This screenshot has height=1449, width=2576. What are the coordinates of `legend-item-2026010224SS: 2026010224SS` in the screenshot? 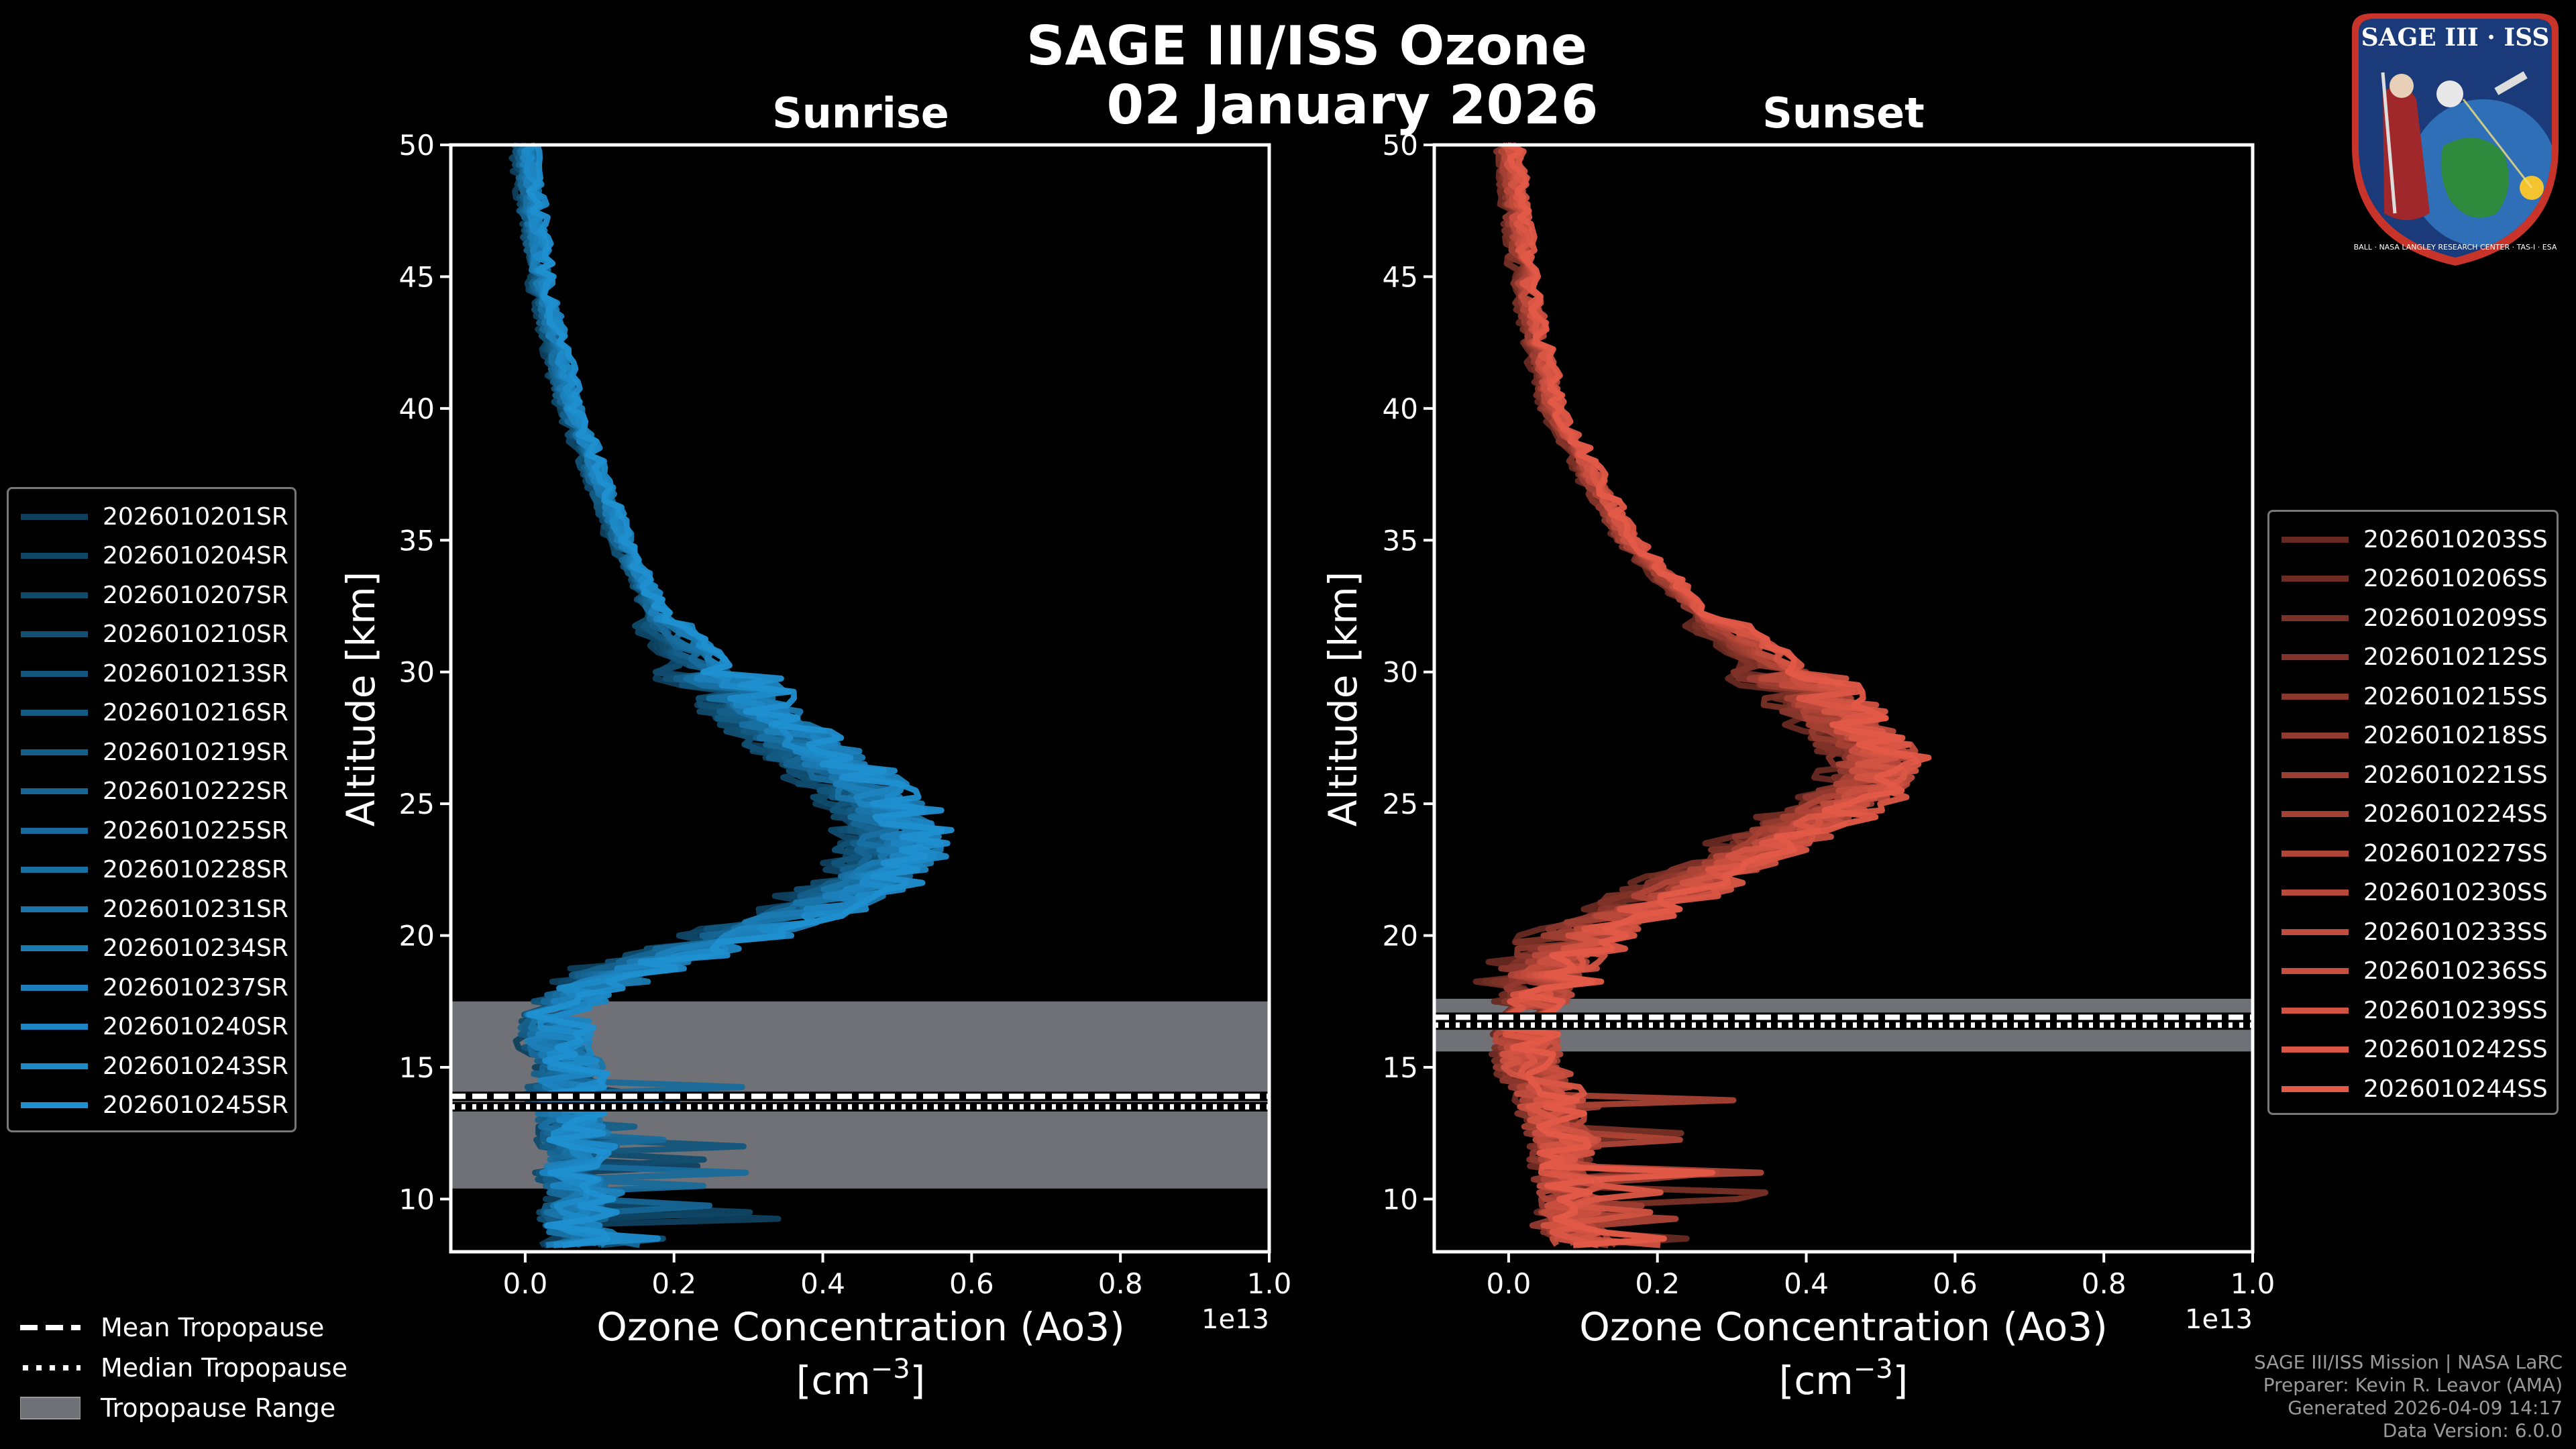 It's located at (2408, 814).